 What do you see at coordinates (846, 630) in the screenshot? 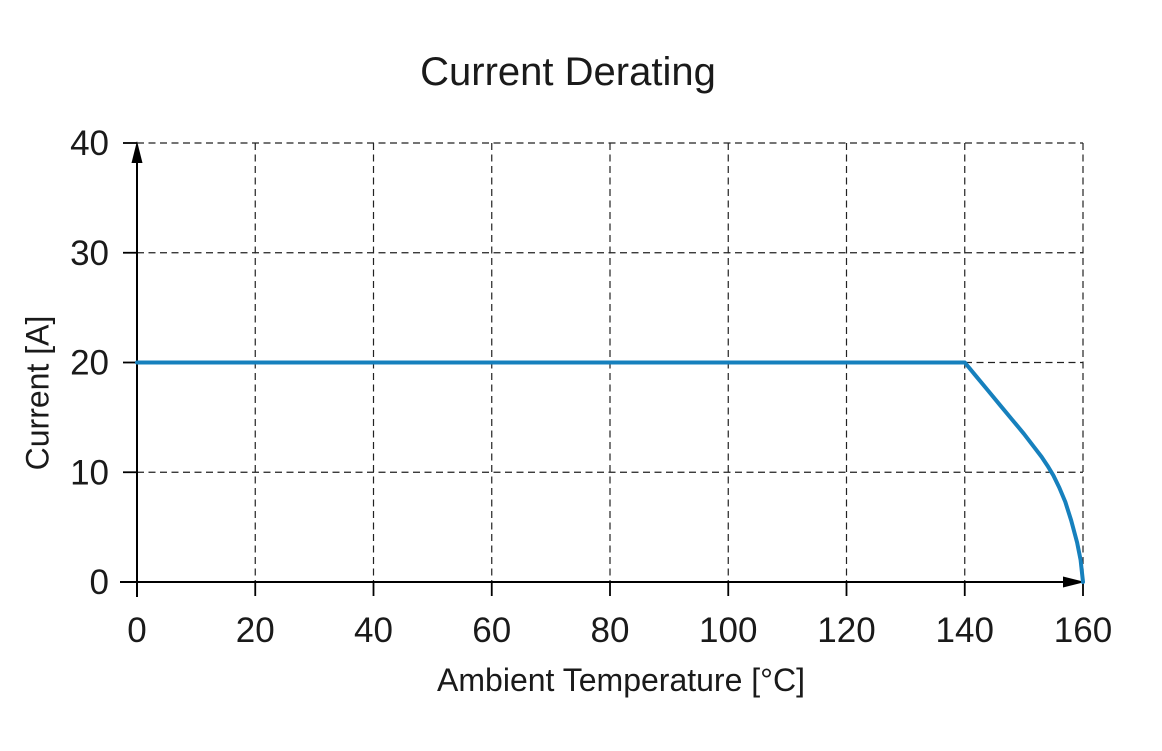
I see `x-tick-label: 120` at bounding box center [846, 630].